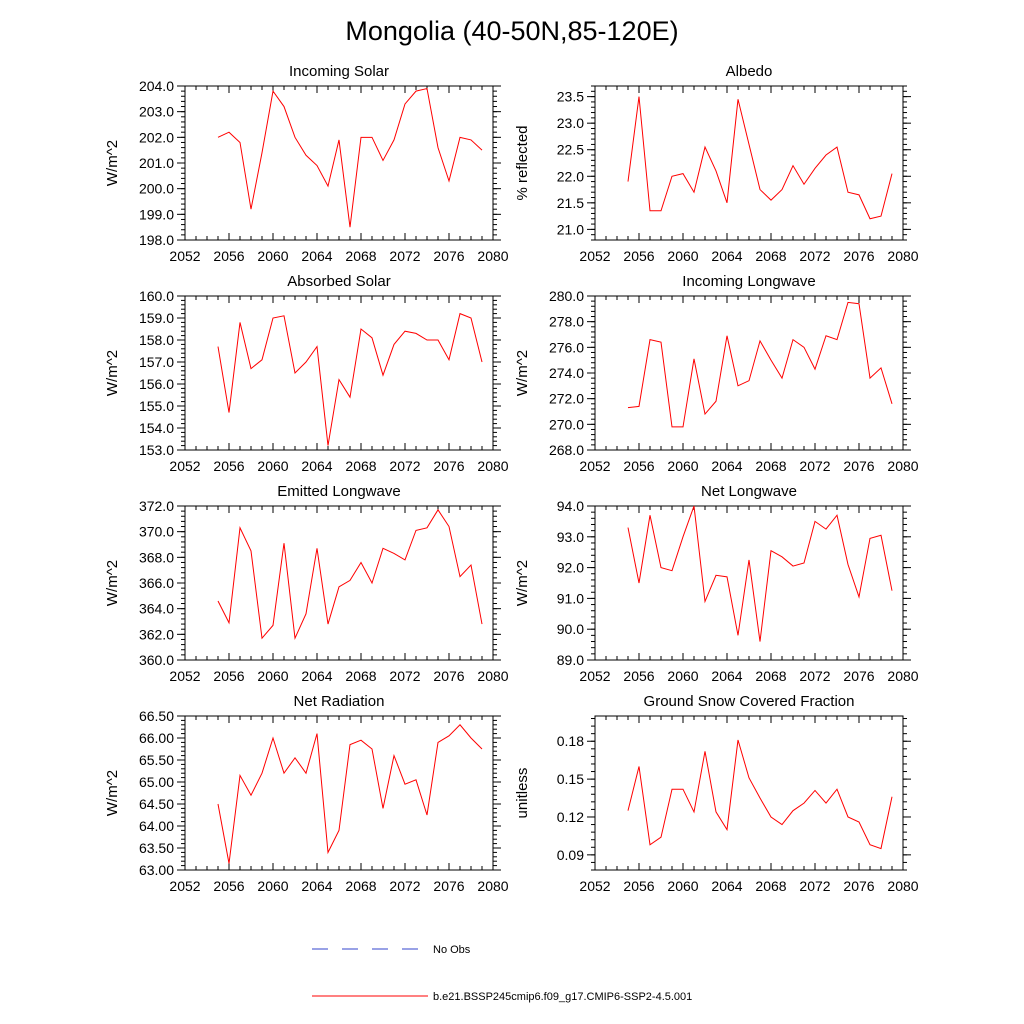 This screenshot has width=1024, height=1024. What do you see at coordinates (566, 347) in the screenshot?
I see `y-tick-label: 276.0` at bounding box center [566, 347].